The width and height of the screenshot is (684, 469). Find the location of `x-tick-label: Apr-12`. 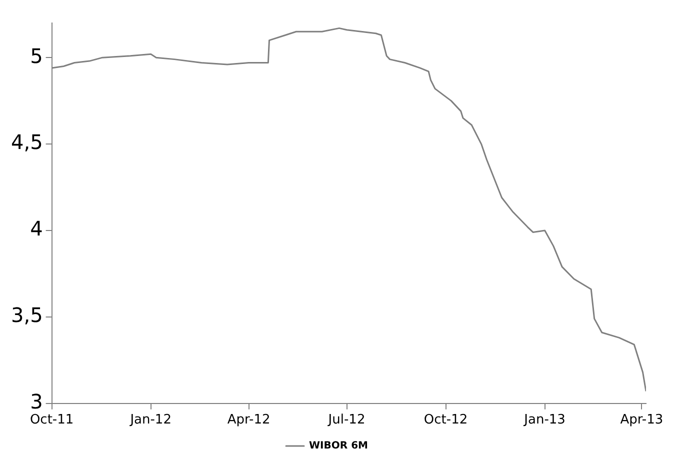

x-tick-label: Apr-12 is located at coordinates (248, 420).